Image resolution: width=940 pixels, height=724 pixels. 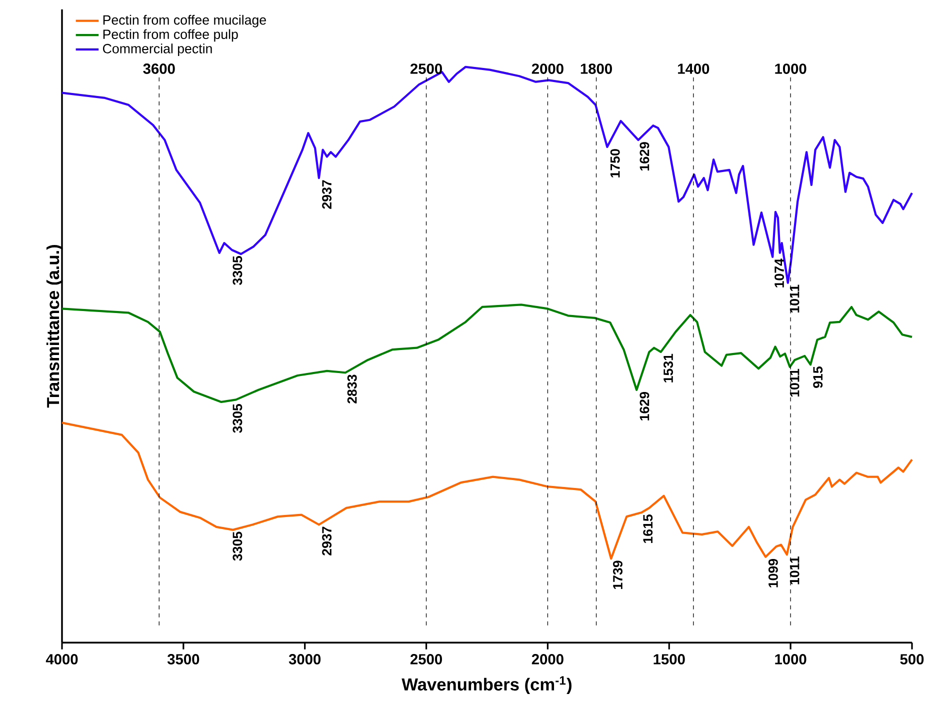 I want to click on annotation: 1739, so click(x=617, y=575).